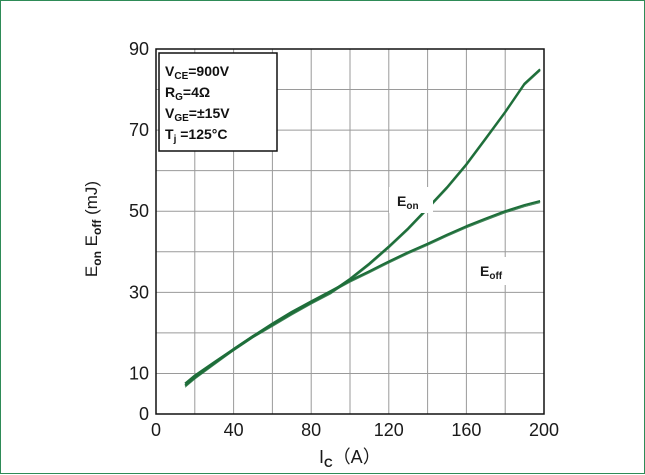 Image resolution: width=645 pixels, height=475 pixels. I want to click on x-tick-label: 200, so click(544, 430).